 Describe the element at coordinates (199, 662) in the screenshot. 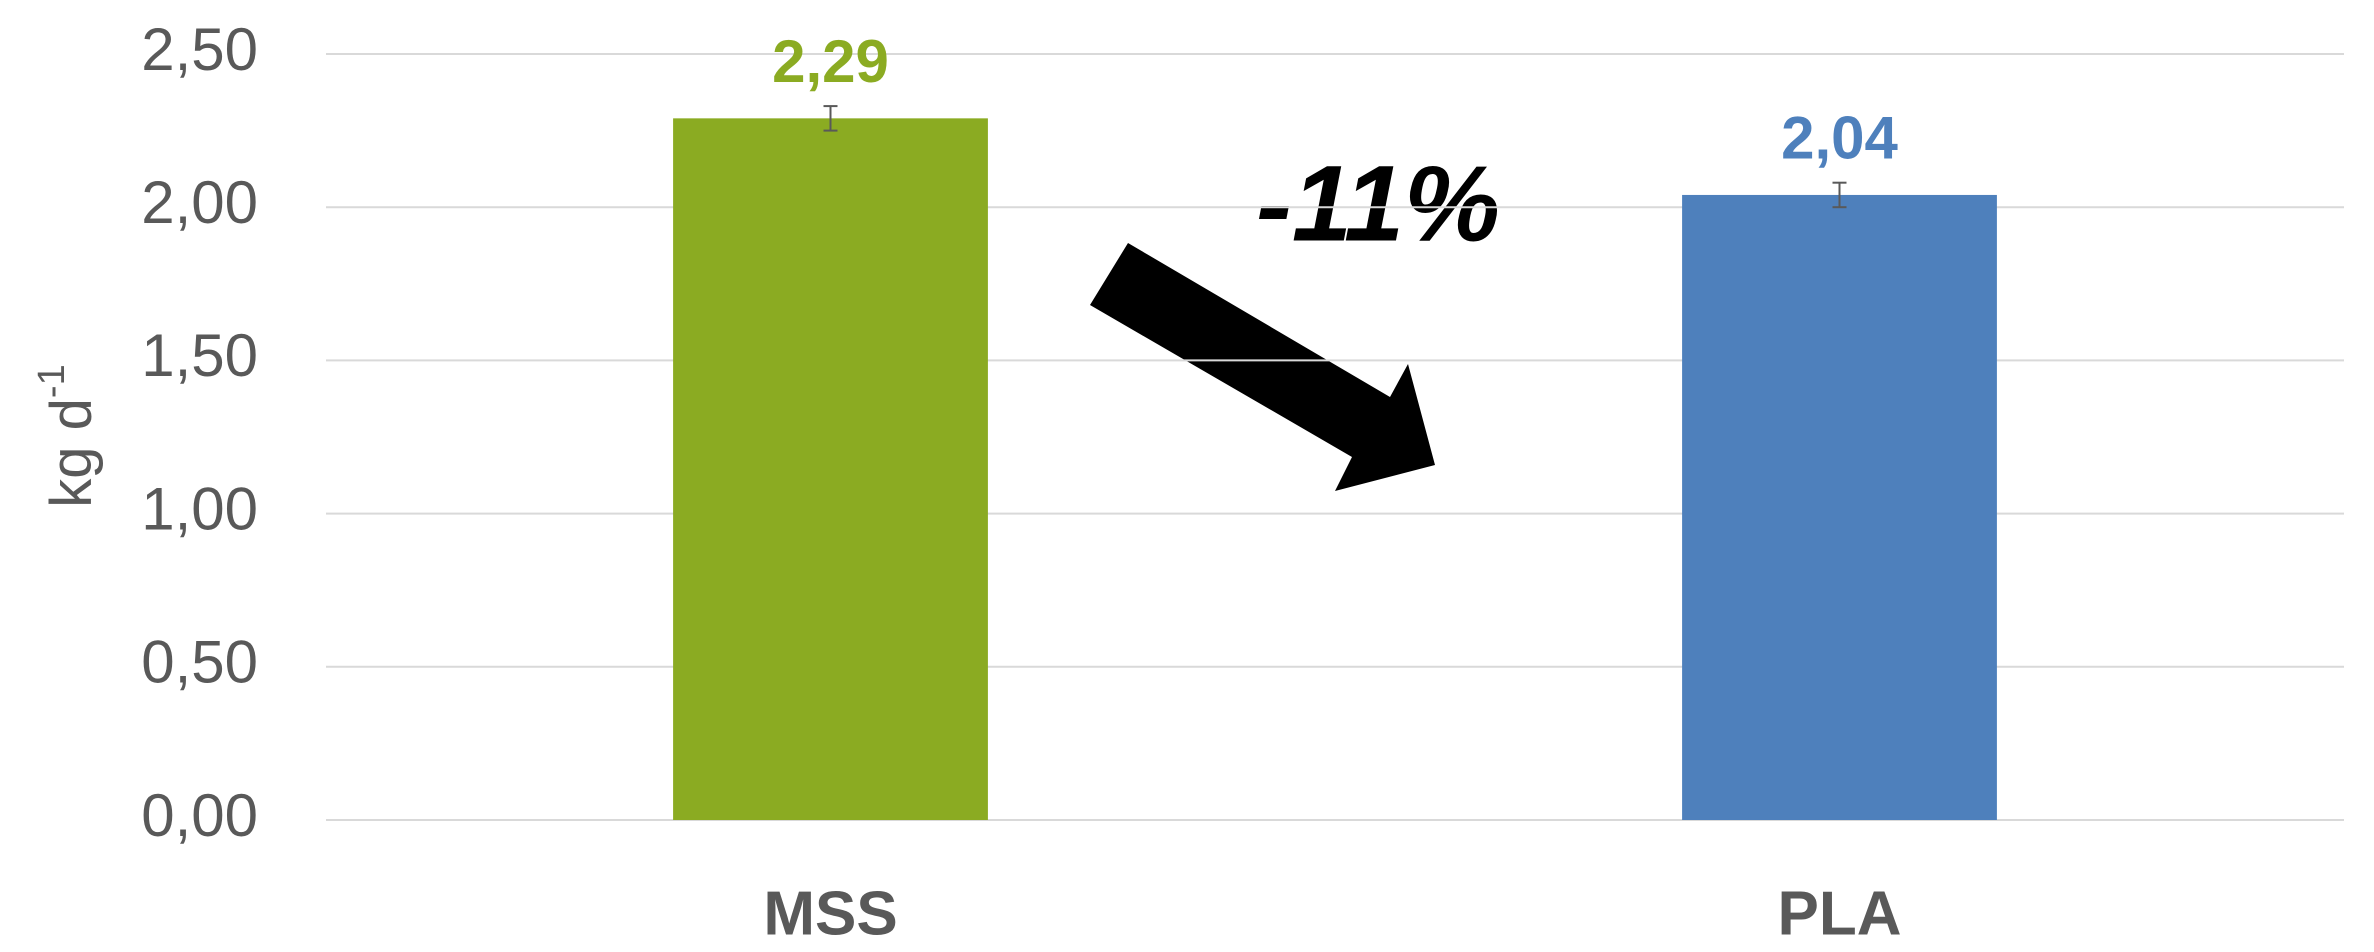

I see `y-tick-label: 0,50` at that location.